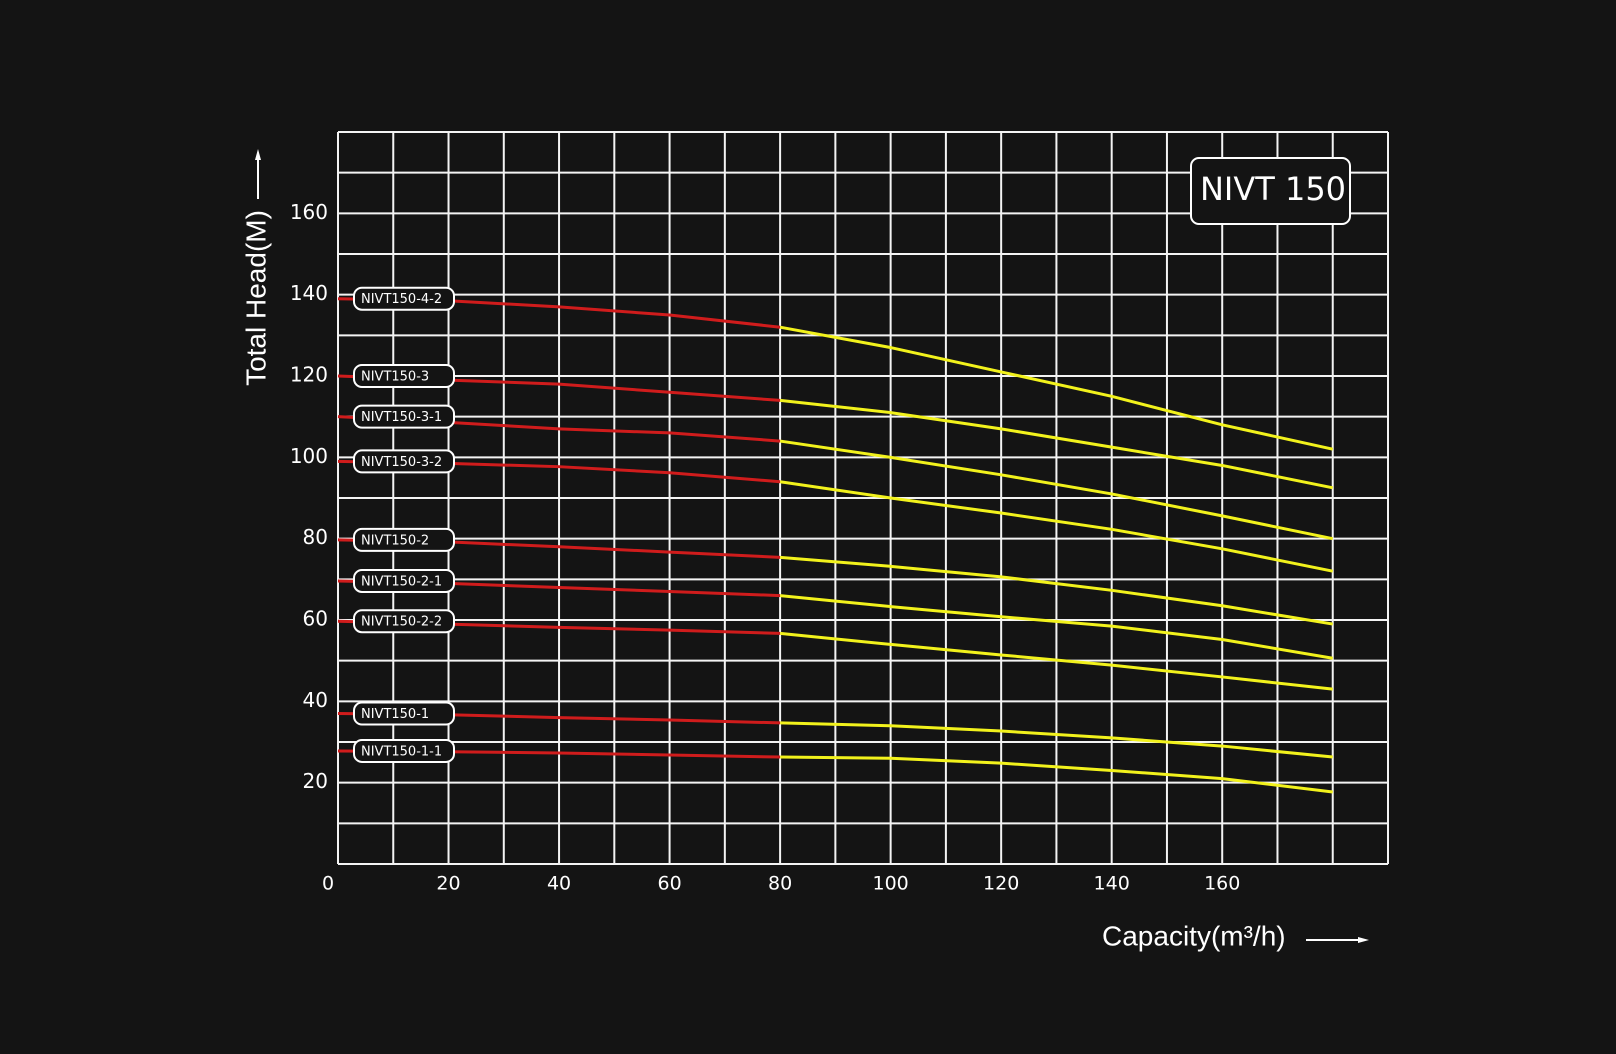  What do you see at coordinates (1112, 884) in the screenshot?
I see `x-tick-label: 140` at bounding box center [1112, 884].